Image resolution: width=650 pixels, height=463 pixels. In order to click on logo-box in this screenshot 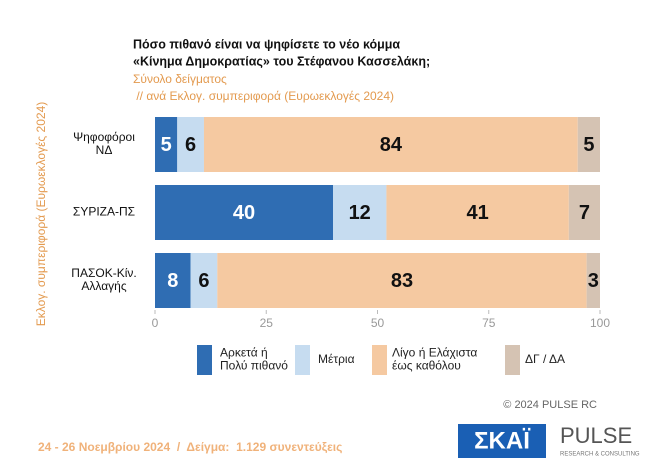, I will do `click(502, 441)`.